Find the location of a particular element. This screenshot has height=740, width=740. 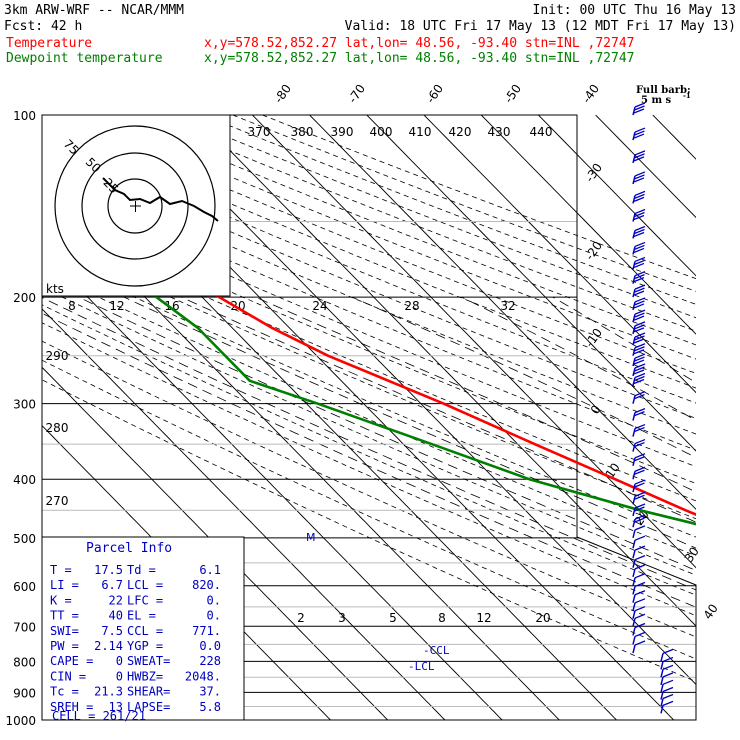

parcel-row-cell: 22 is located at coordinates (116, 600).